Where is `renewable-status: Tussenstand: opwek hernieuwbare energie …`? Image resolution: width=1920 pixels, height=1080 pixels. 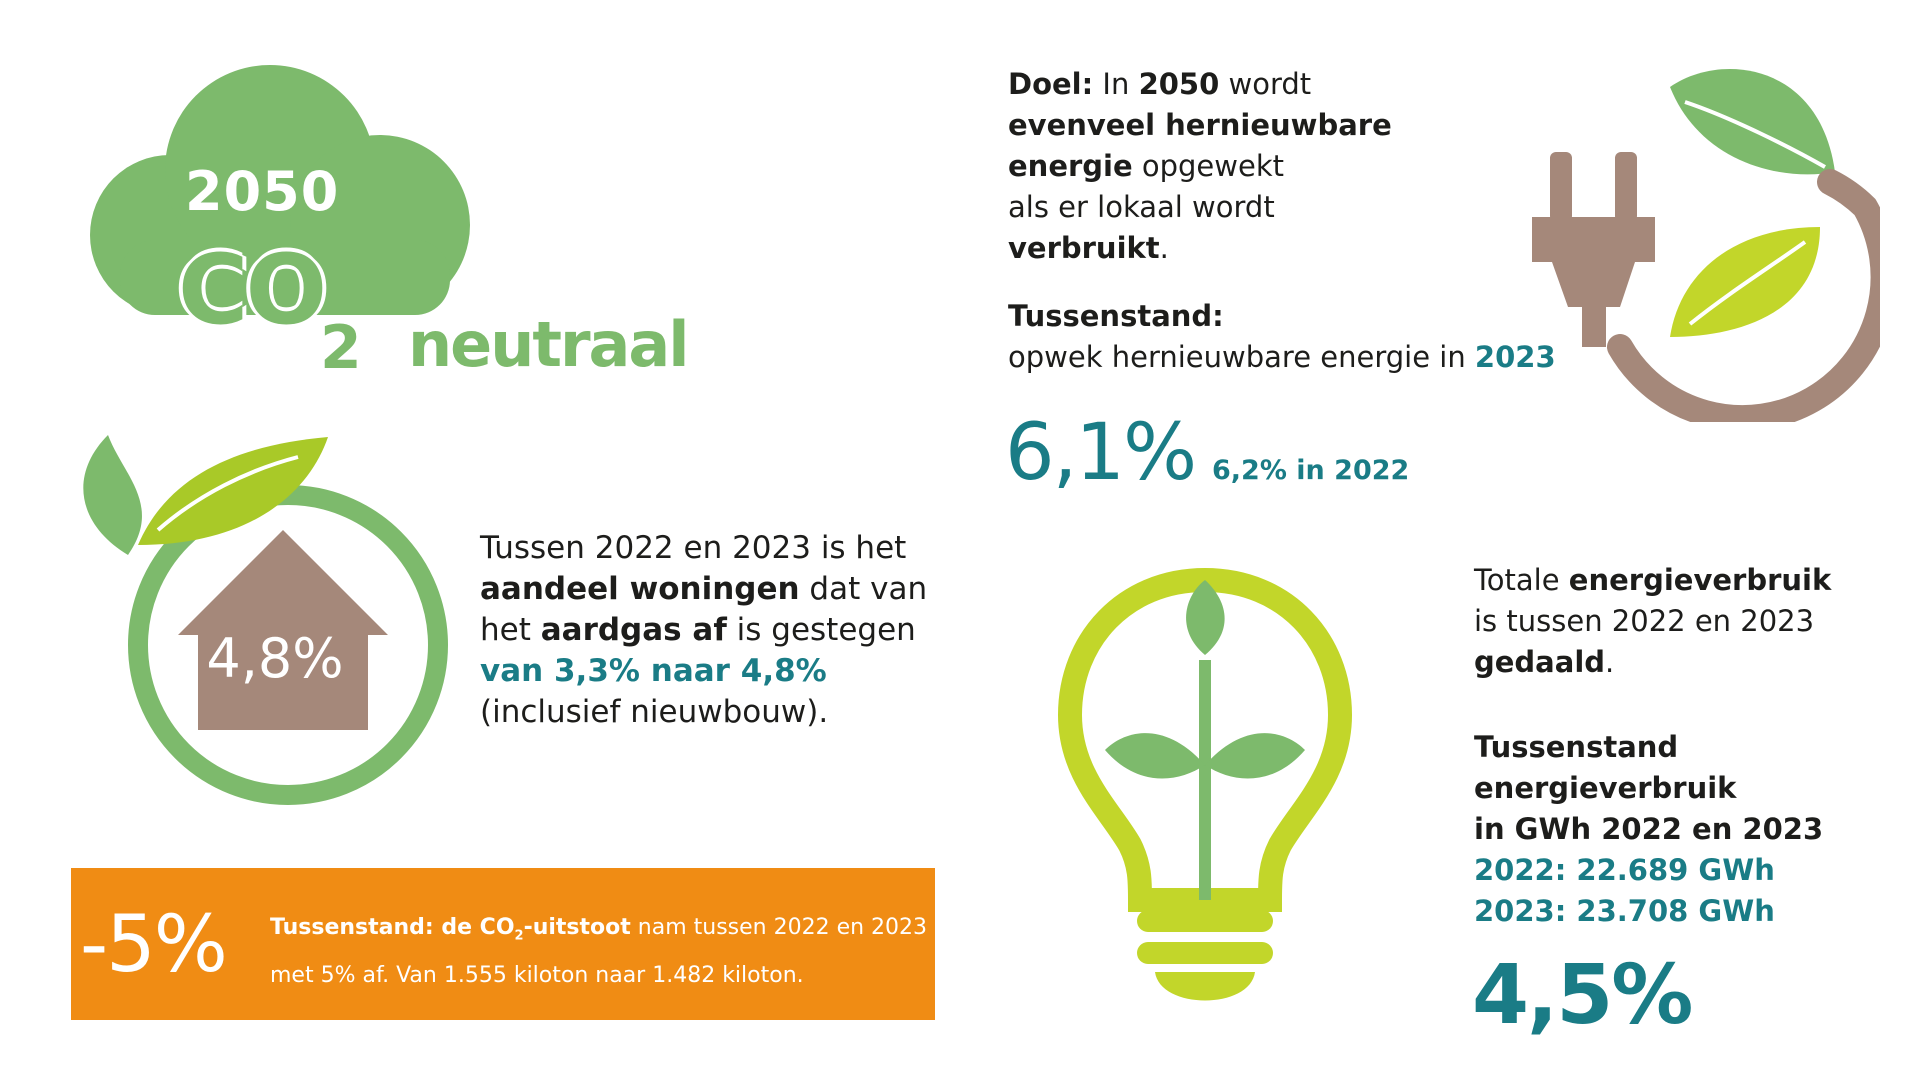
renewable-status: Tussenstand: opwek hernieuwbare energie … is located at coordinates (1288, 337).